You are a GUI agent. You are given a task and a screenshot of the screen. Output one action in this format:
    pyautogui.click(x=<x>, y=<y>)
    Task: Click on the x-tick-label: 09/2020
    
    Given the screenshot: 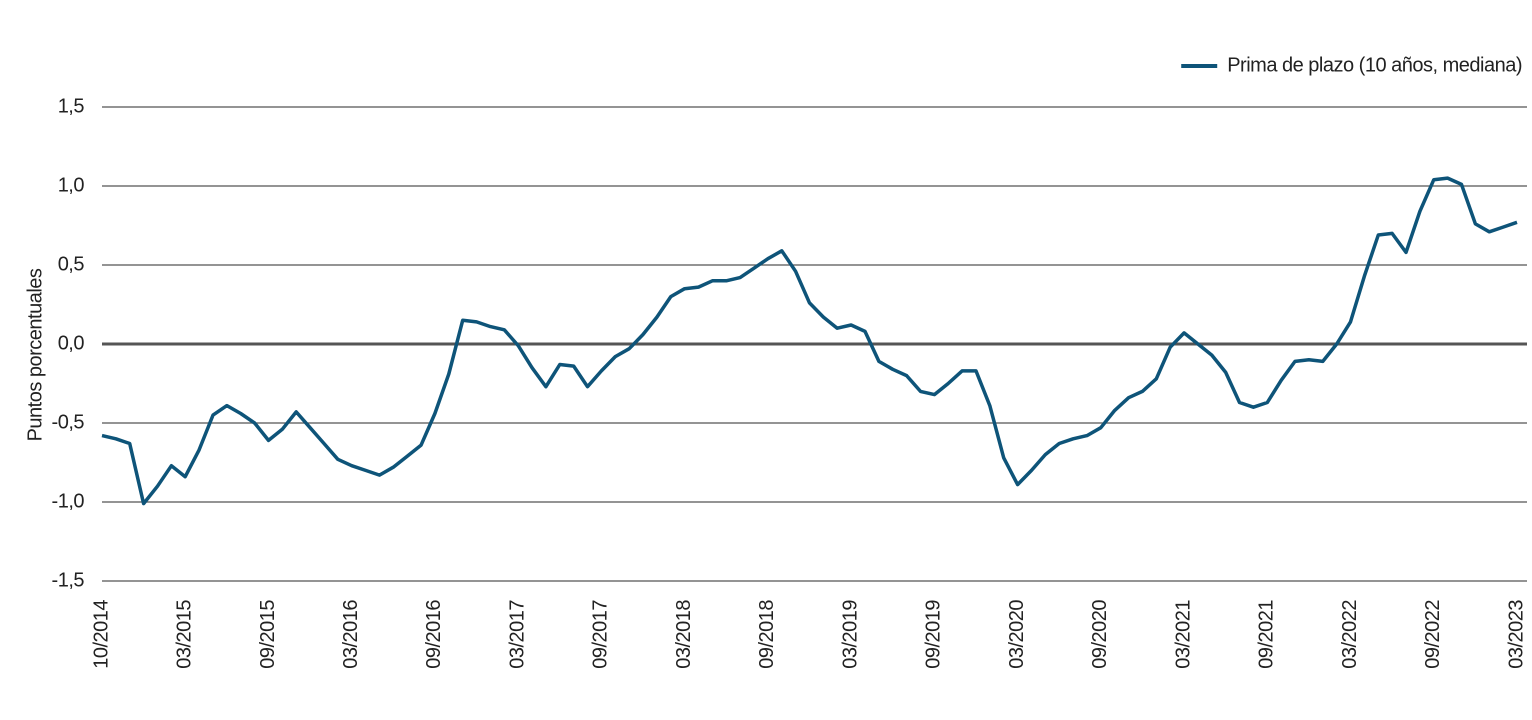 What is the action you would take?
    pyautogui.click(x=1100, y=634)
    